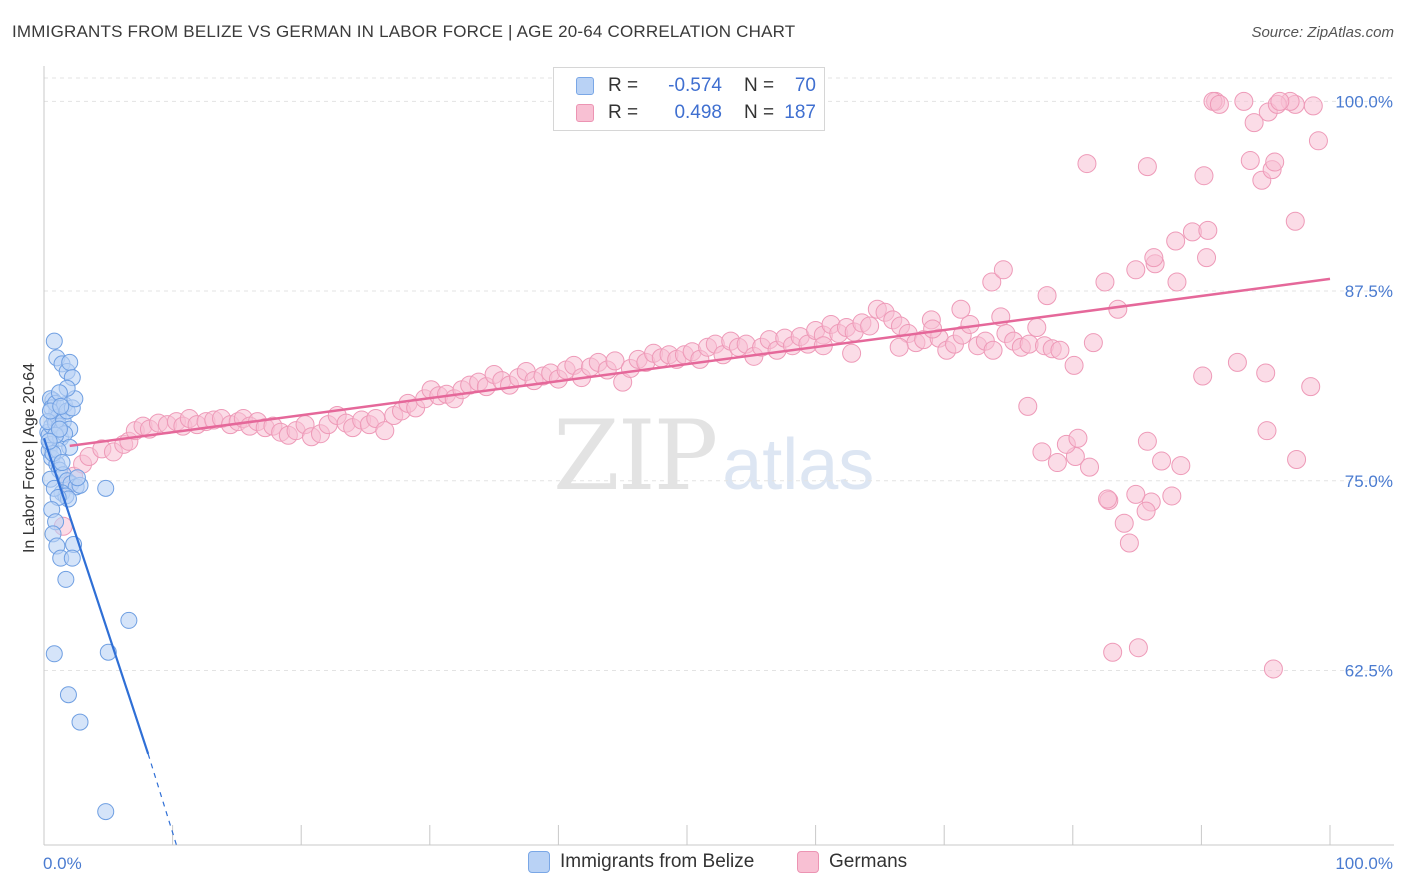 The width and height of the screenshot is (1406, 892). What do you see at coordinates (635, 456) in the screenshot?
I see `watermark-zip: ZIP` at bounding box center [635, 456].